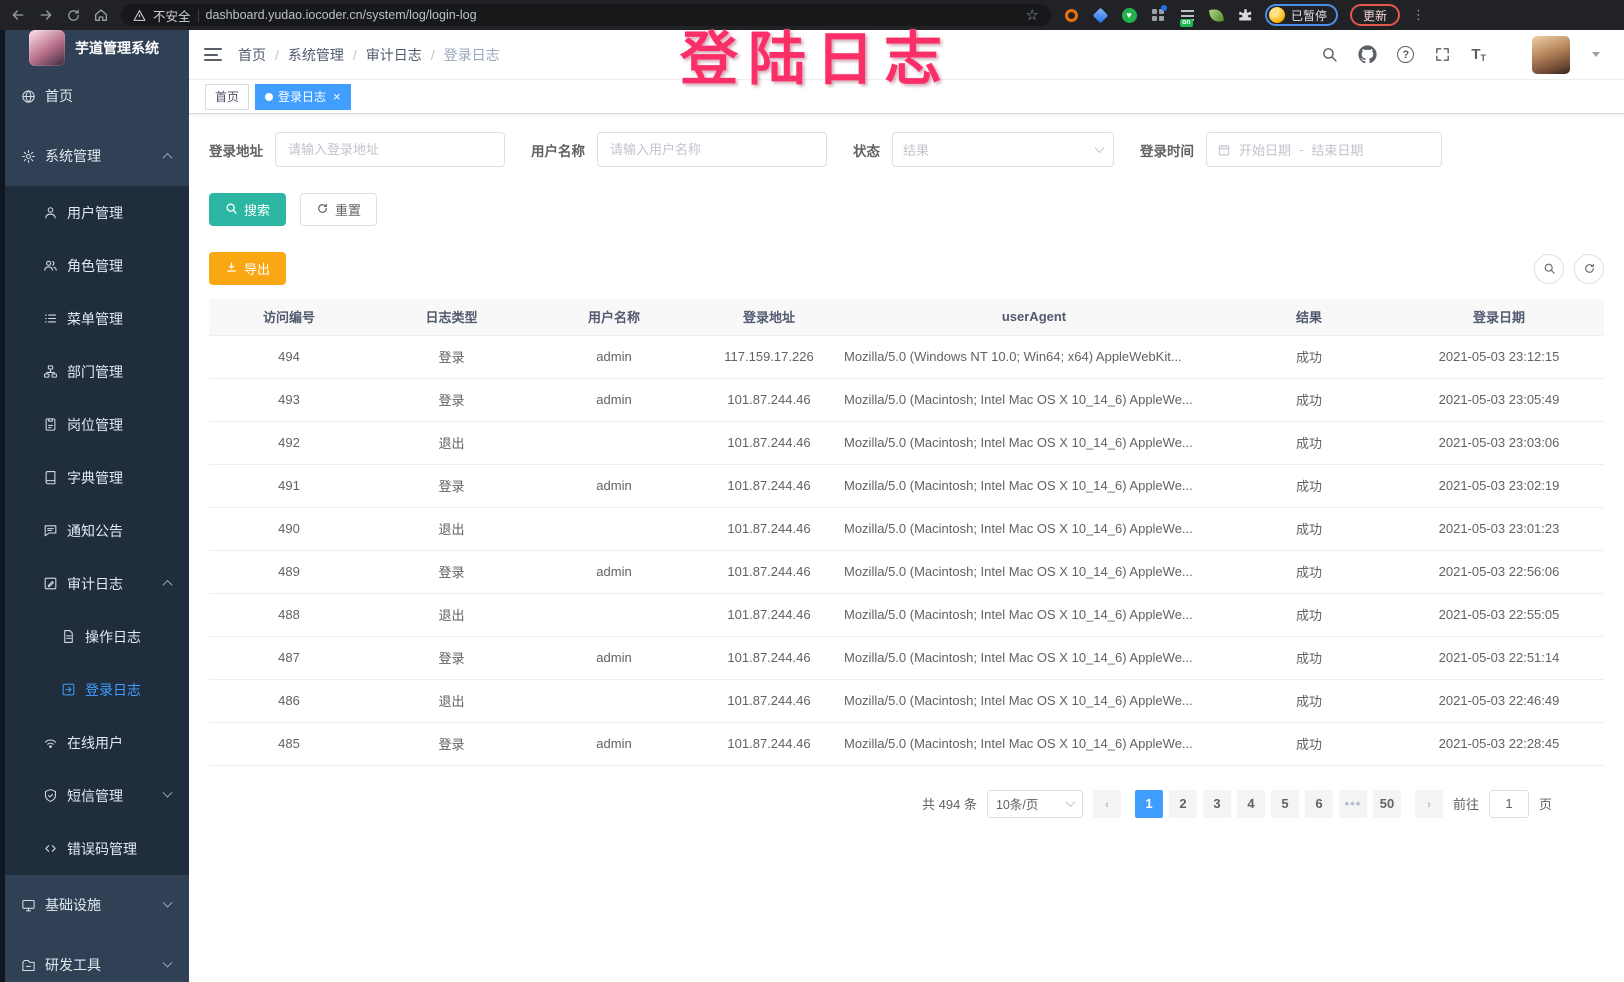 The height and width of the screenshot is (982, 1624). I want to click on goto-page-input, so click(1508, 803).